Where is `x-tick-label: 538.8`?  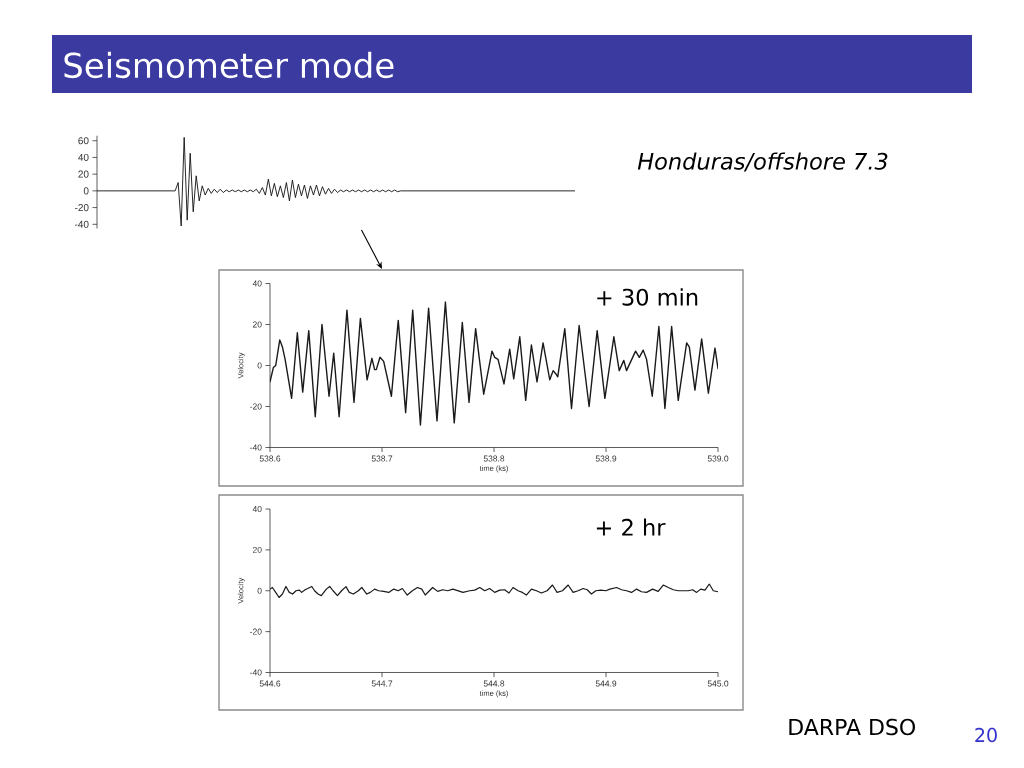
x-tick-label: 538.8 is located at coordinates (494, 458).